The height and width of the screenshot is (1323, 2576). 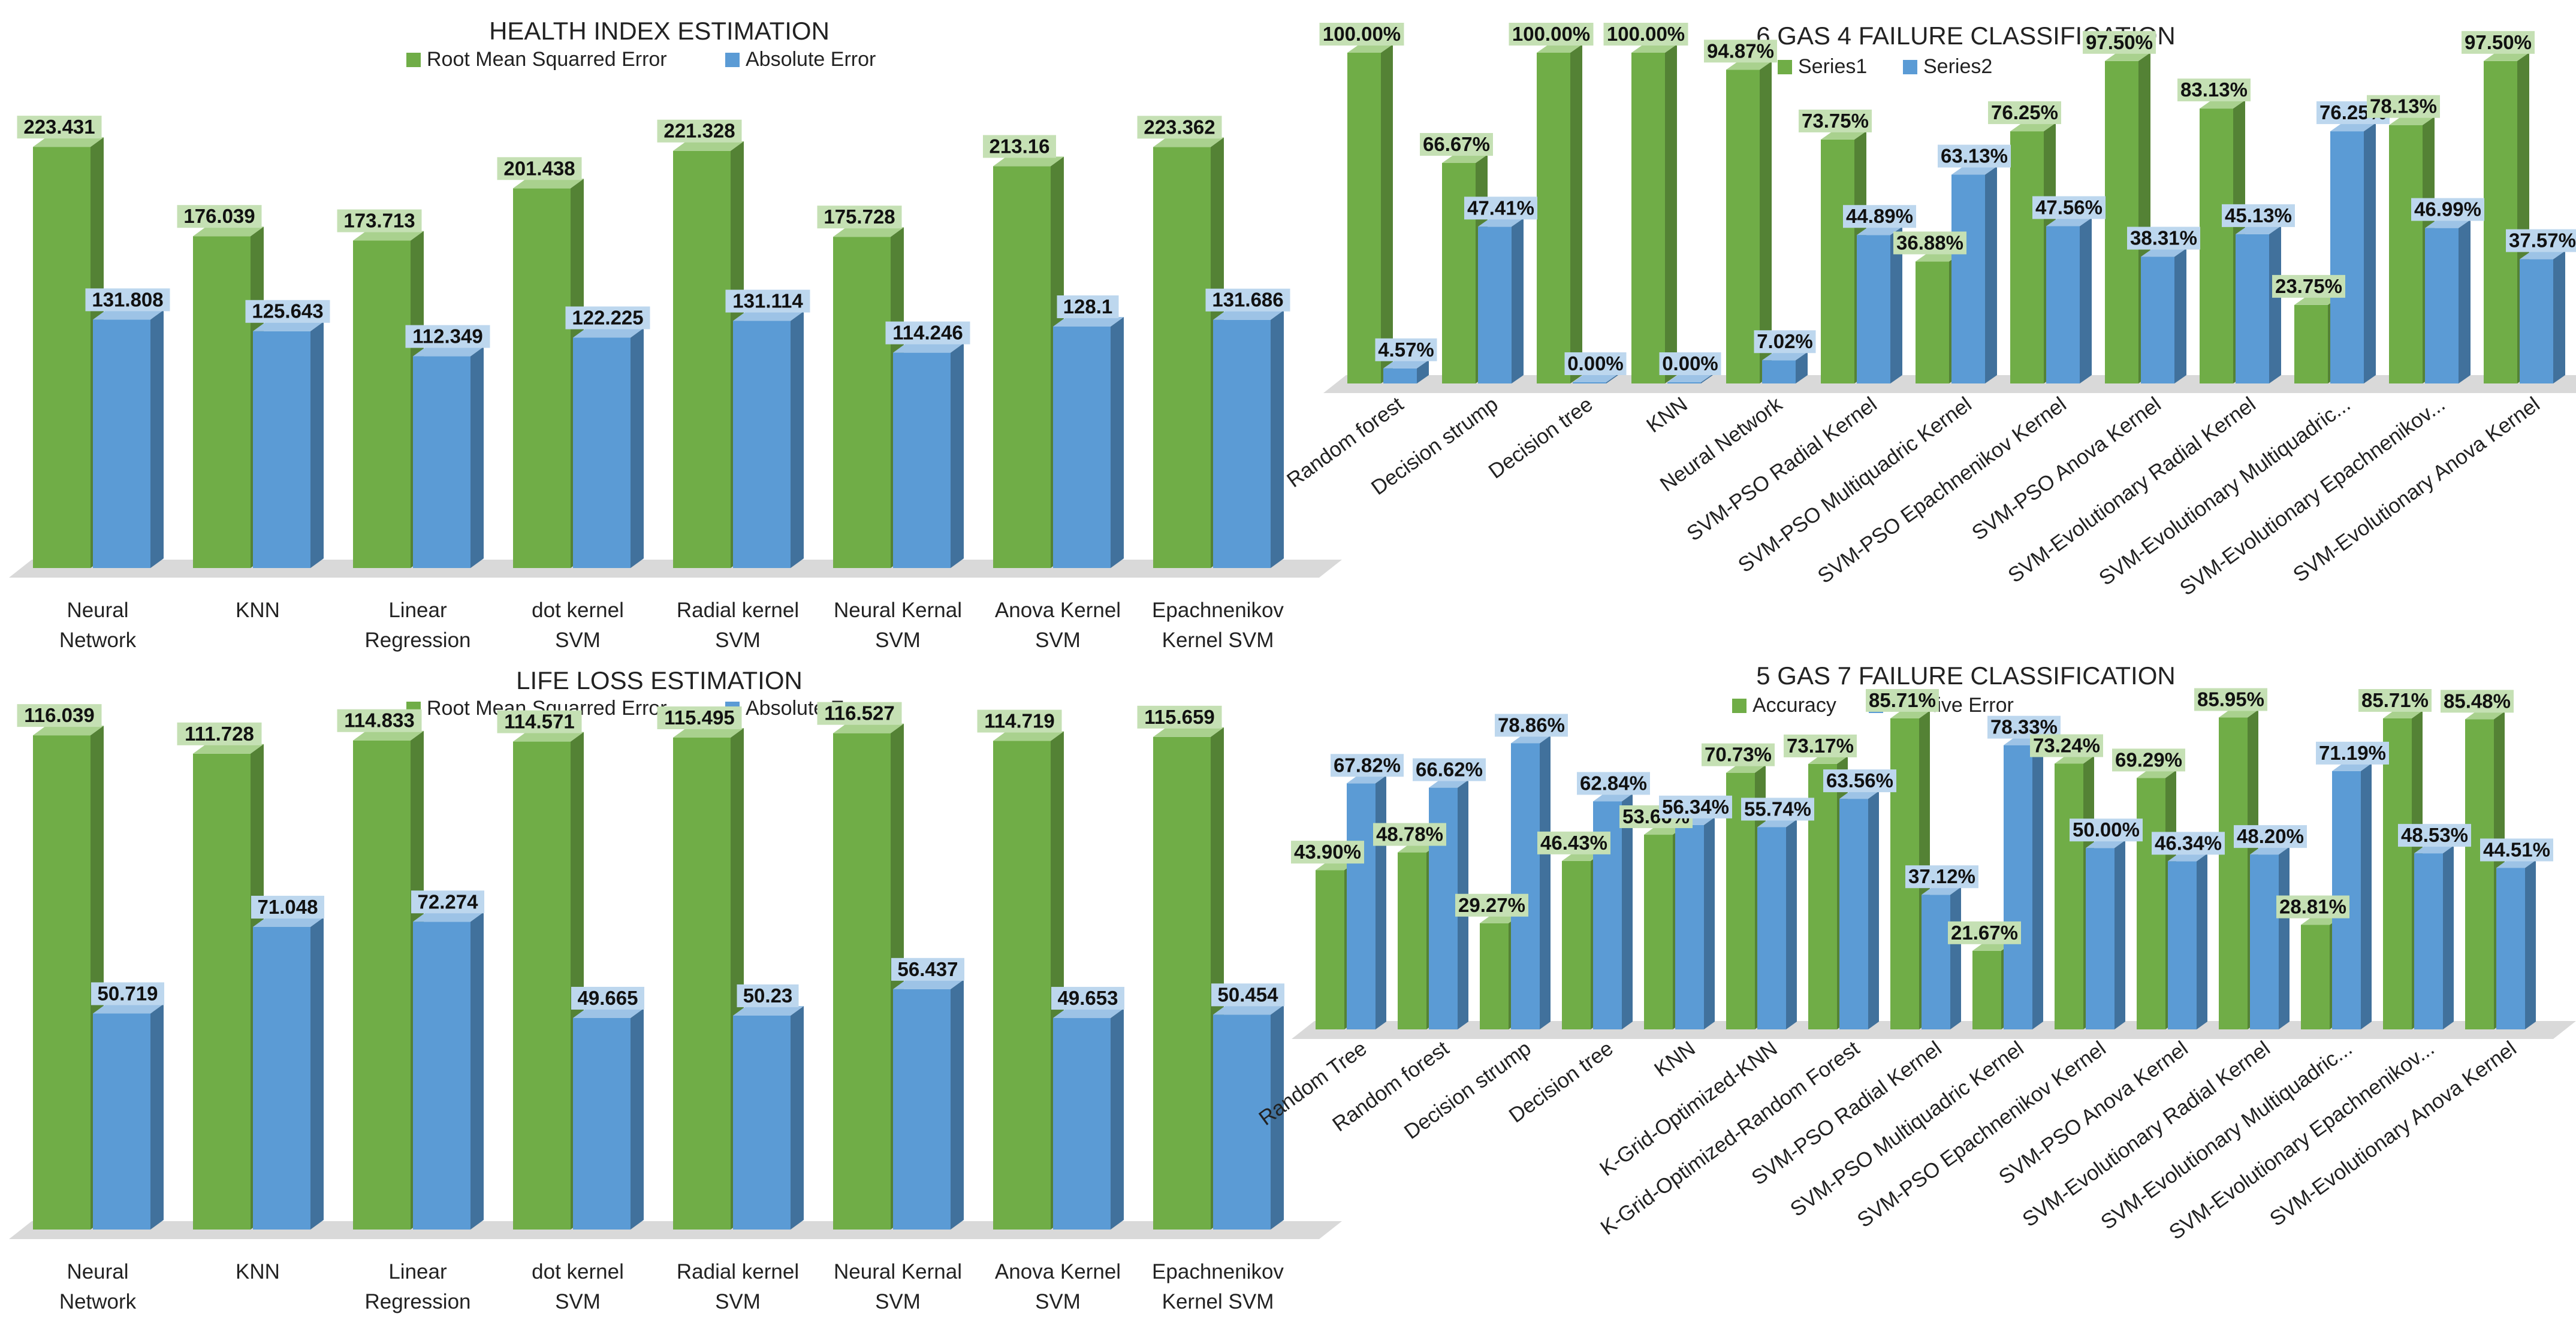 I want to click on category-label: Epachnenikov Kernel SVM, so click(x=1218, y=1287).